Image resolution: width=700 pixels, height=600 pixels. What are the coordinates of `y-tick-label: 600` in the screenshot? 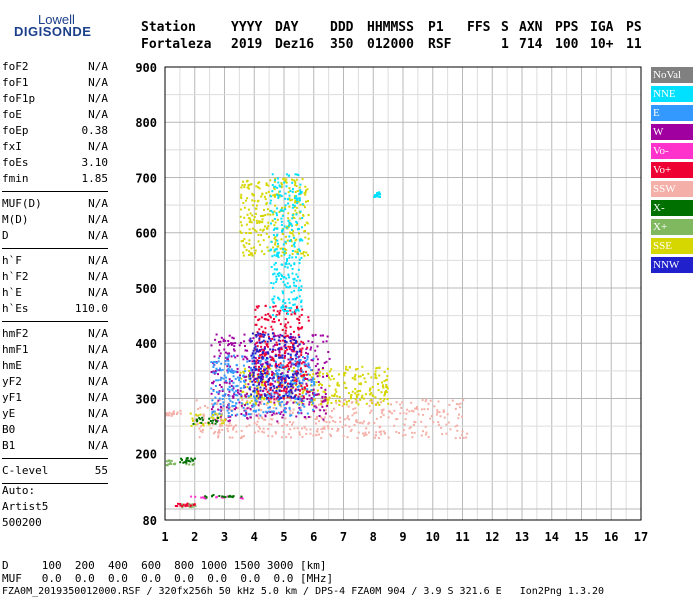 It's located at (146, 234).